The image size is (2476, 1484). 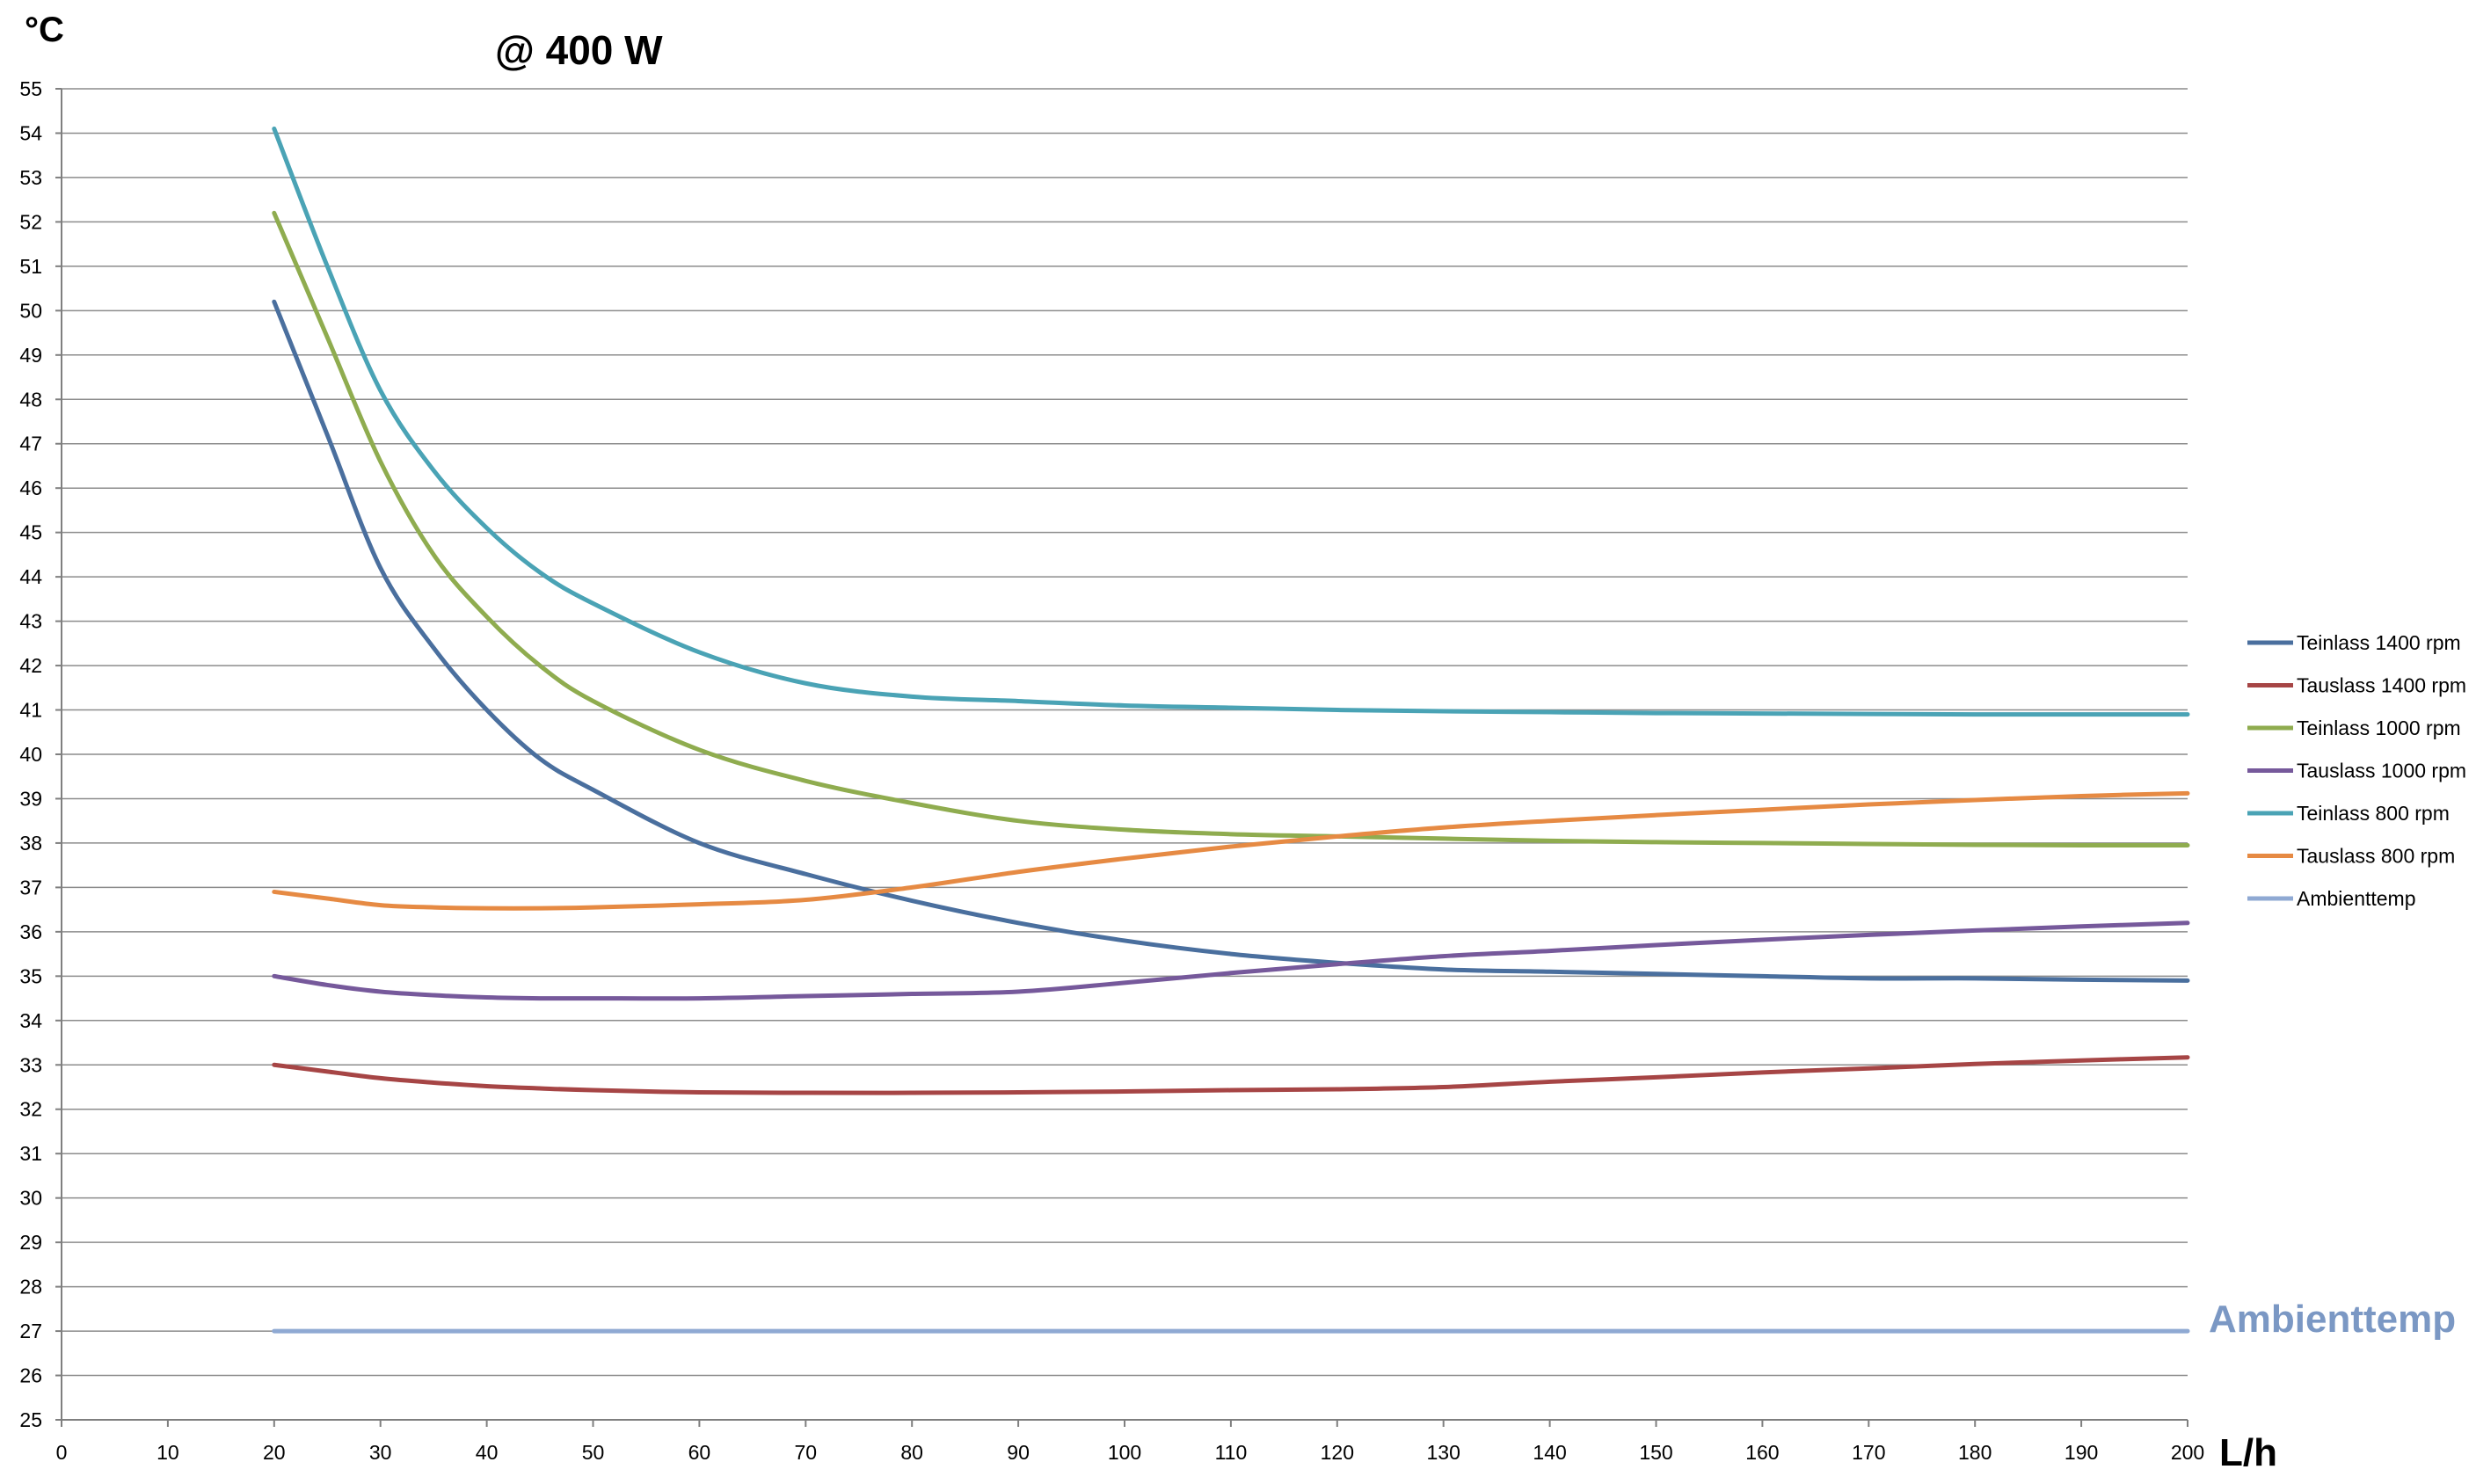 I want to click on y-tick-label-40: 40, so click(x=30, y=754).